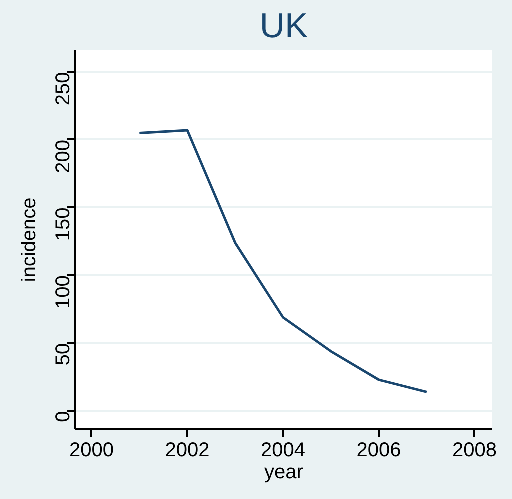  I want to click on y-tick-label: 250, so click(63, 89).